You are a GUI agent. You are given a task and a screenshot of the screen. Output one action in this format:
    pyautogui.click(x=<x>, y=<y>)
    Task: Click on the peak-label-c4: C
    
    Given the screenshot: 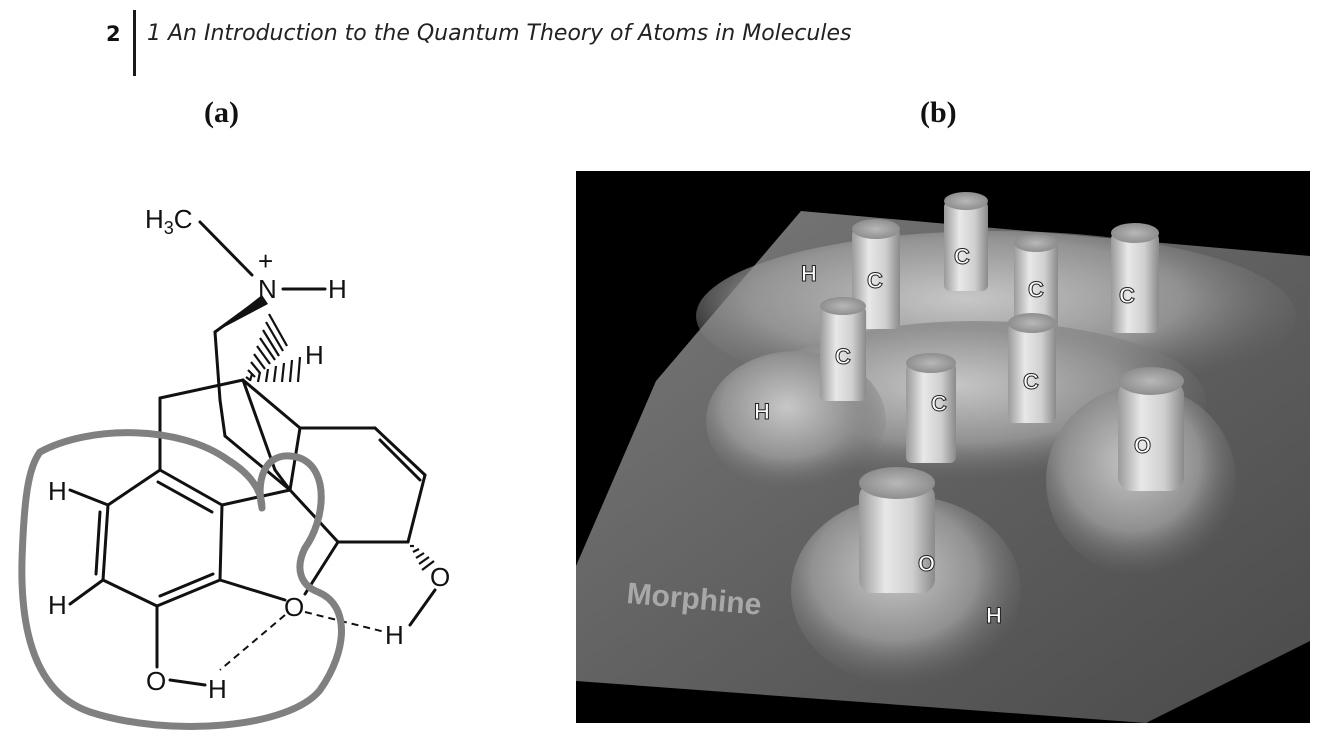 What is the action you would take?
    pyautogui.click(x=1127, y=295)
    